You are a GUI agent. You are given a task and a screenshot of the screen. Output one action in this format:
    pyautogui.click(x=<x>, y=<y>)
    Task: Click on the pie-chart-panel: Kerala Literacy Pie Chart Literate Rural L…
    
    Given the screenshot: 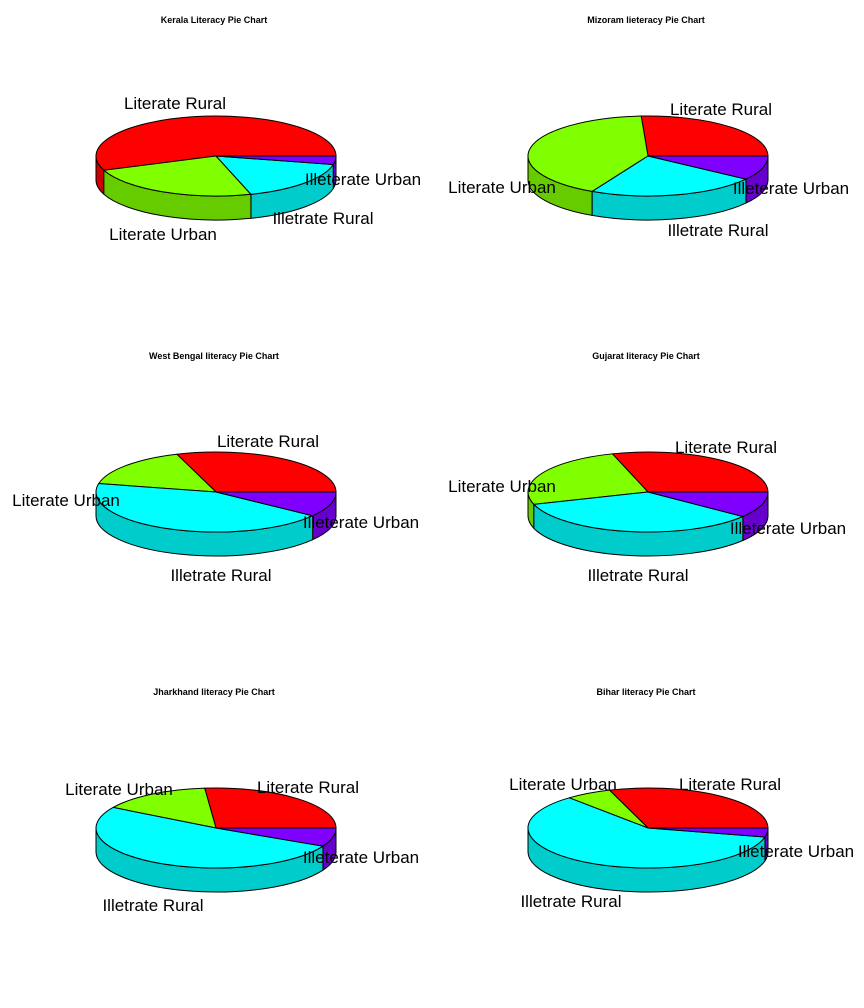 What is the action you would take?
    pyautogui.click(x=258, y=129)
    